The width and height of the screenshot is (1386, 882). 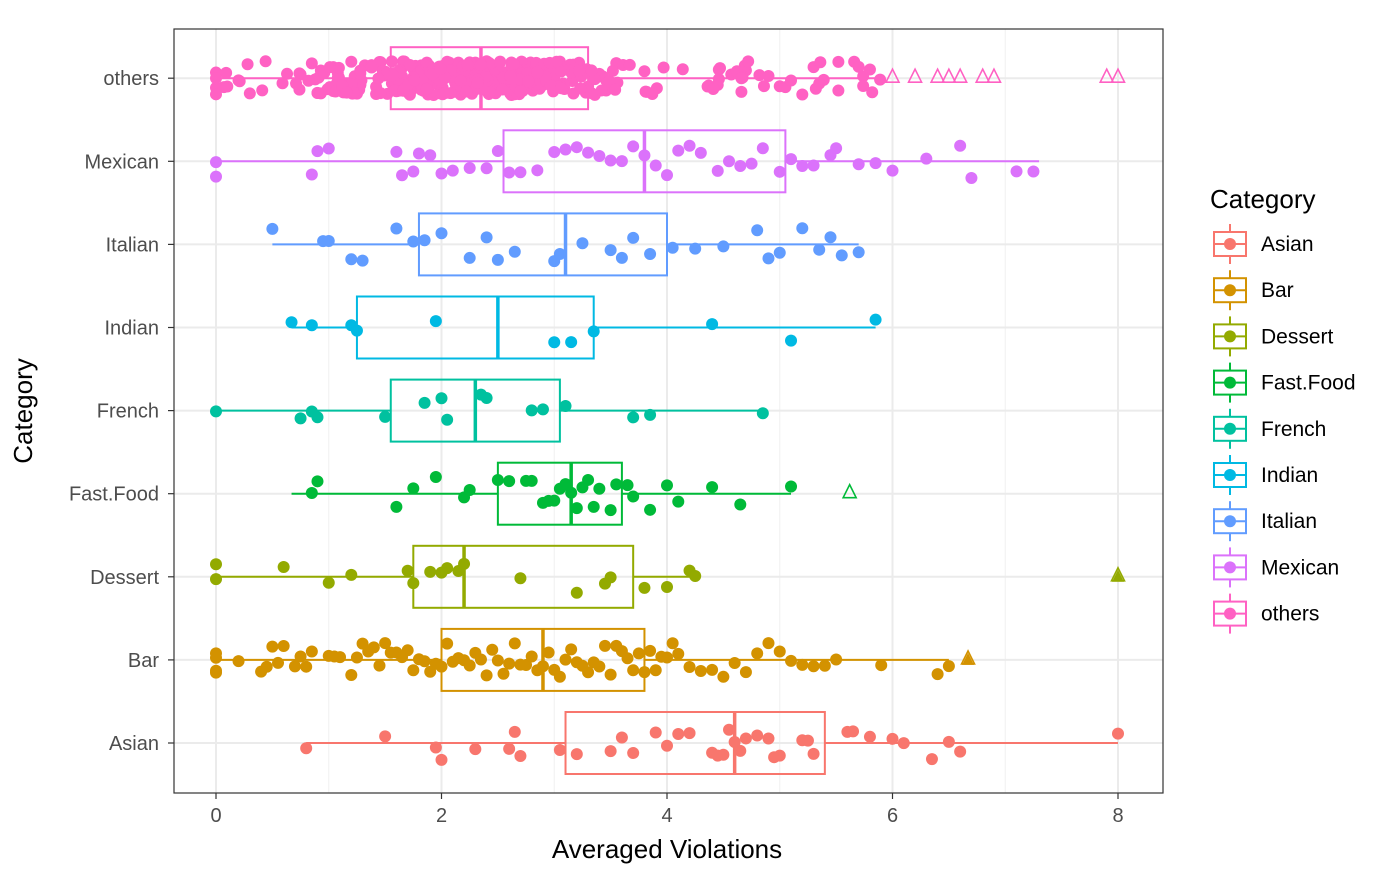 I want to click on legend-item-indian: Indian, so click(x=1265, y=475).